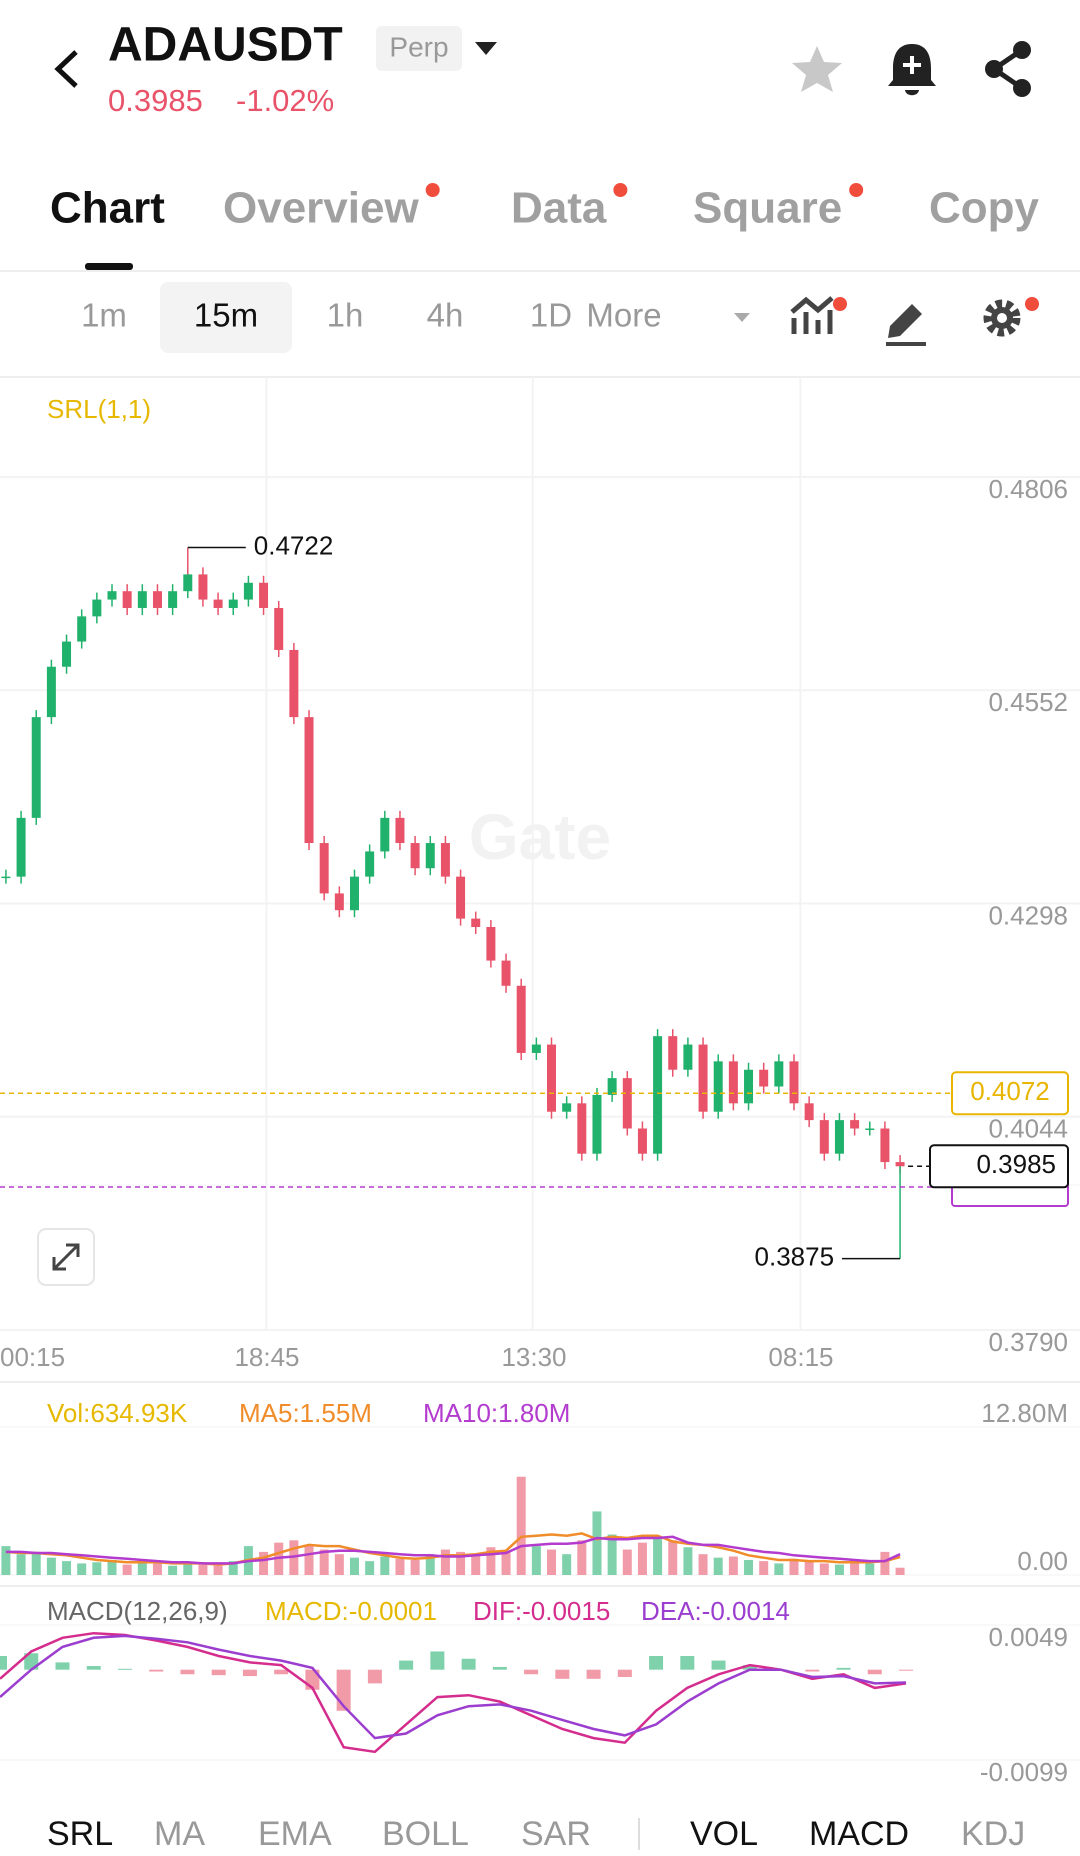 This screenshot has width=1080, height=1856. I want to click on indicator-tab: KDJ, so click(993, 1834).